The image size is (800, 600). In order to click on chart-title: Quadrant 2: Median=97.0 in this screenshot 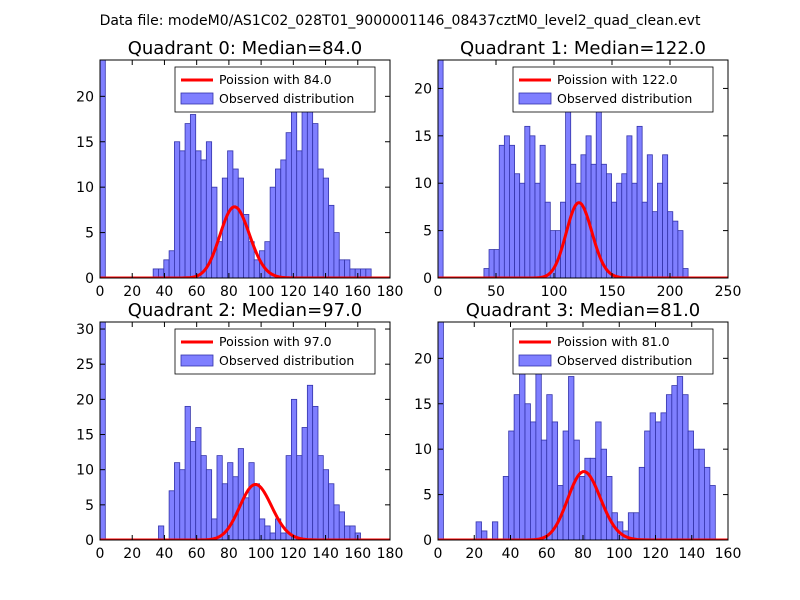, I will do `click(245, 310)`.